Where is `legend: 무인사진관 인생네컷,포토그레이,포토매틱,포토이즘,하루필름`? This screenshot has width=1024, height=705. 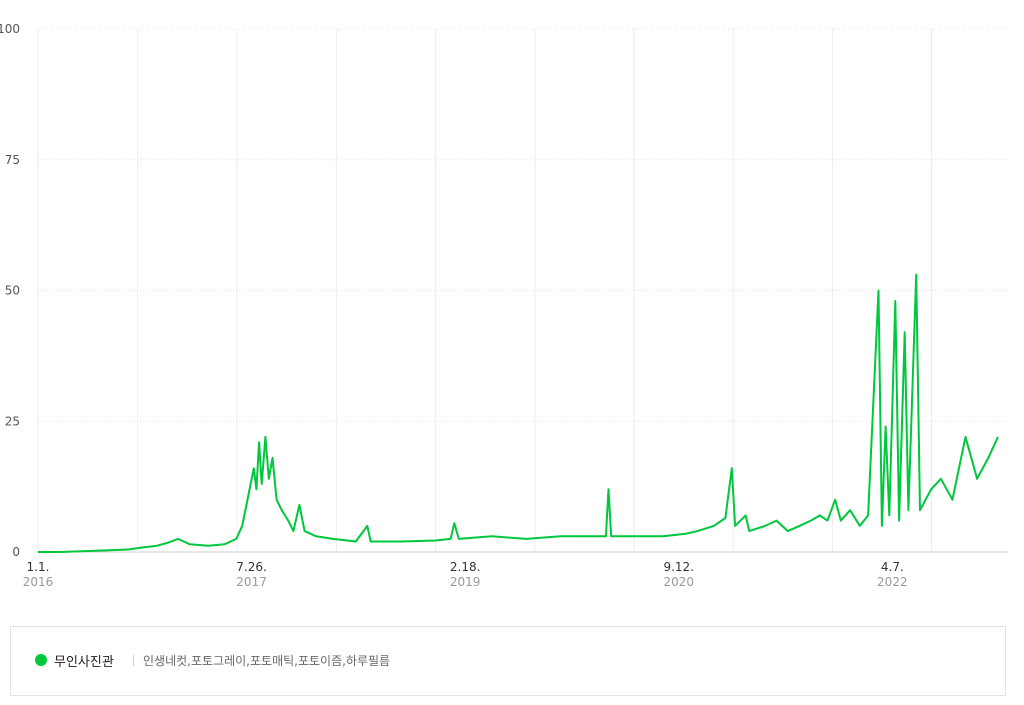 legend: 무인사진관 인생네컷,포토그레이,포토매틱,포토이즘,하루필름 is located at coordinates (508, 661).